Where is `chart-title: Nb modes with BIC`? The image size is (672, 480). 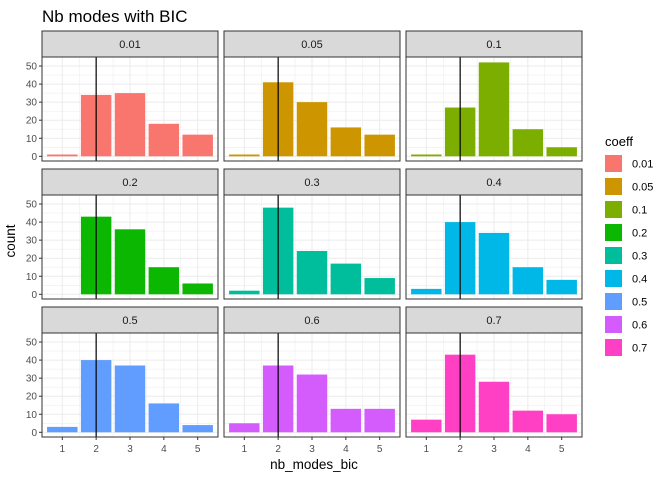
chart-title: Nb modes with BIC is located at coordinates (115, 16).